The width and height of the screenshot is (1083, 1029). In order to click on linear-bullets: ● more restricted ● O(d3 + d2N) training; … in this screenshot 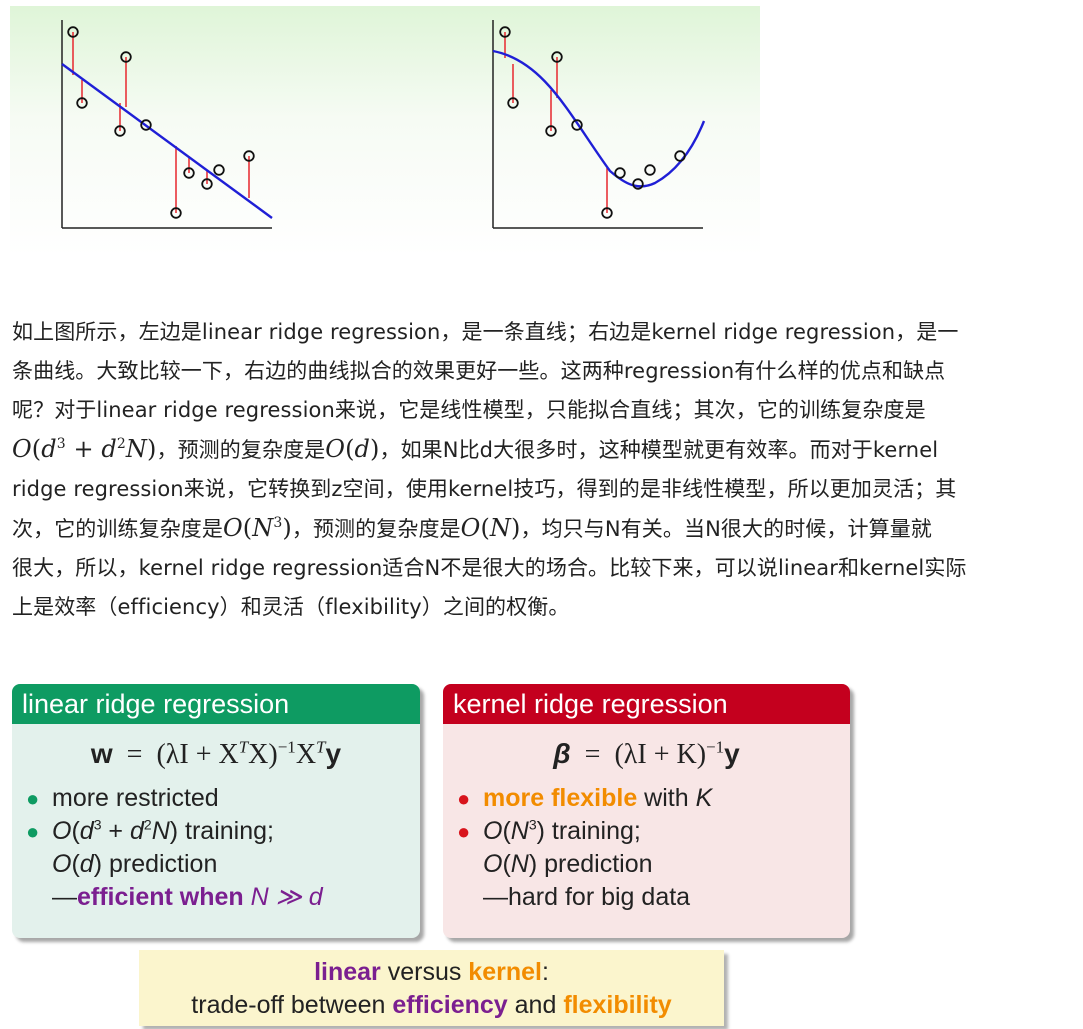, I will do `click(216, 848)`.